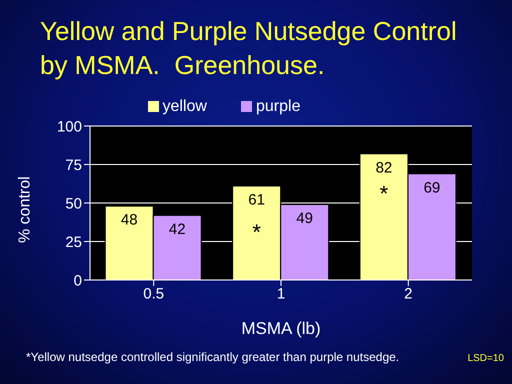  What do you see at coordinates (408, 294) in the screenshot?
I see `x-tick-label: 2` at bounding box center [408, 294].